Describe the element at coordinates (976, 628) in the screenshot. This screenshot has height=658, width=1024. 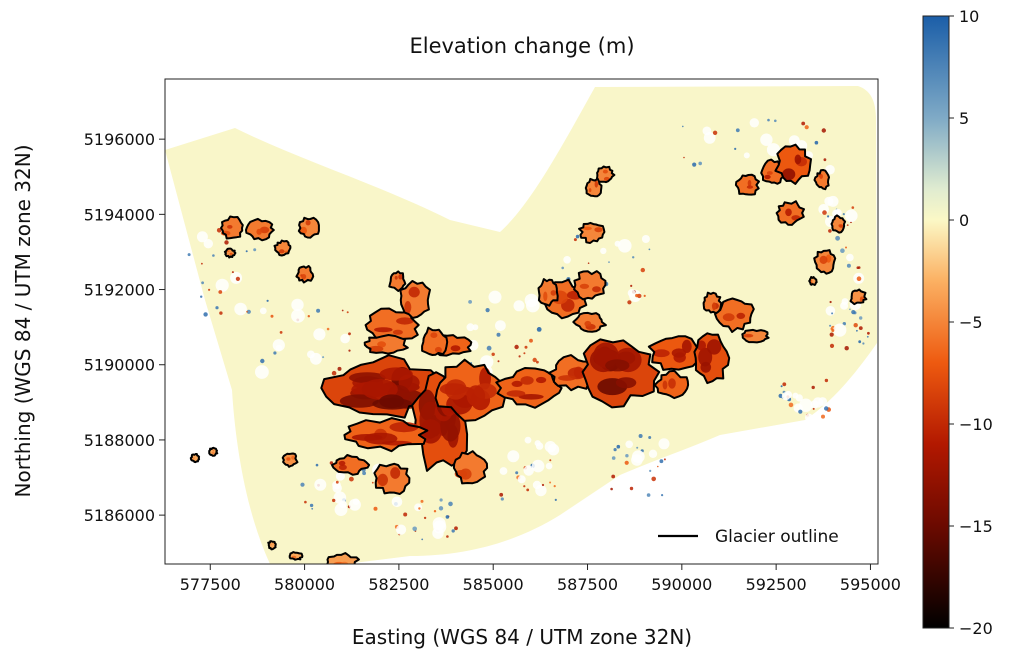
I see `colorbar-tick-label: −20` at that location.